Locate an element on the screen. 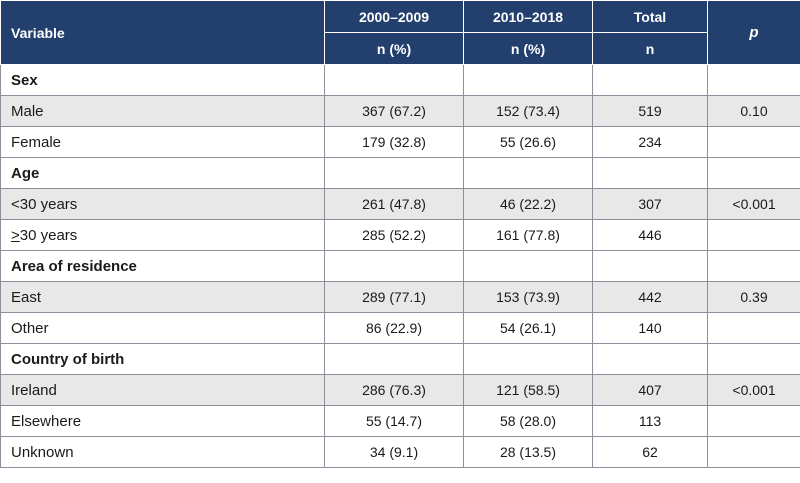 The image size is (800, 483). row-label: Ireland is located at coordinates (162, 390).